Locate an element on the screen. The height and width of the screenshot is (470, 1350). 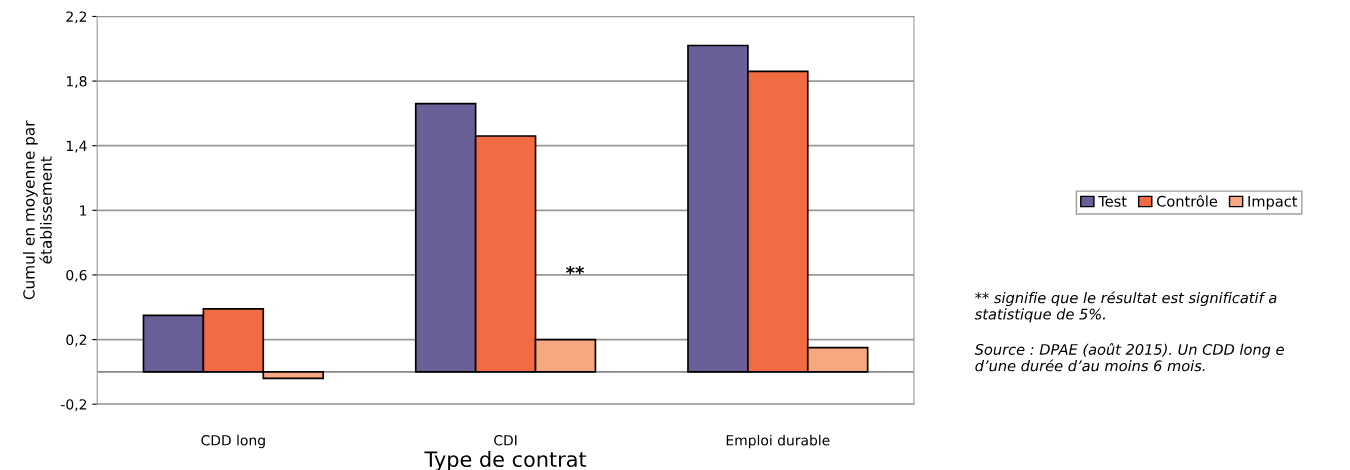
x-tick-label: Emploi durable is located at coordinates (778, 441).